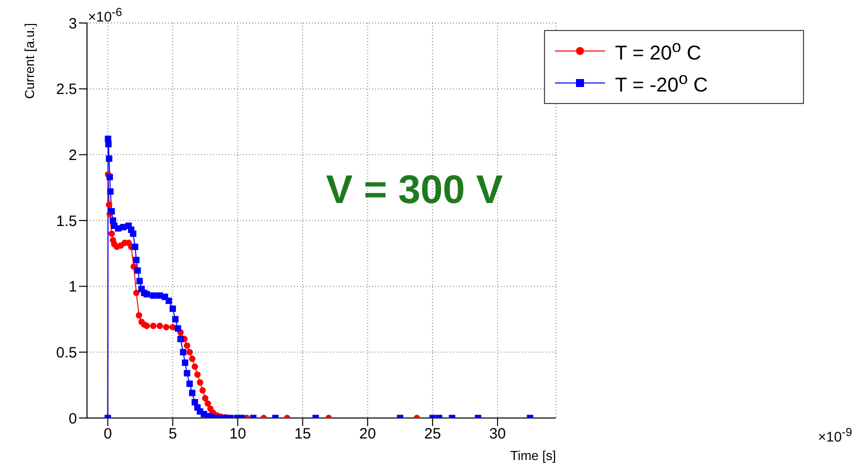  What do you see at coordinates (172, 434) in the screenshot?
I see `x-tick-label: 5` at bounding box center [172, 434].